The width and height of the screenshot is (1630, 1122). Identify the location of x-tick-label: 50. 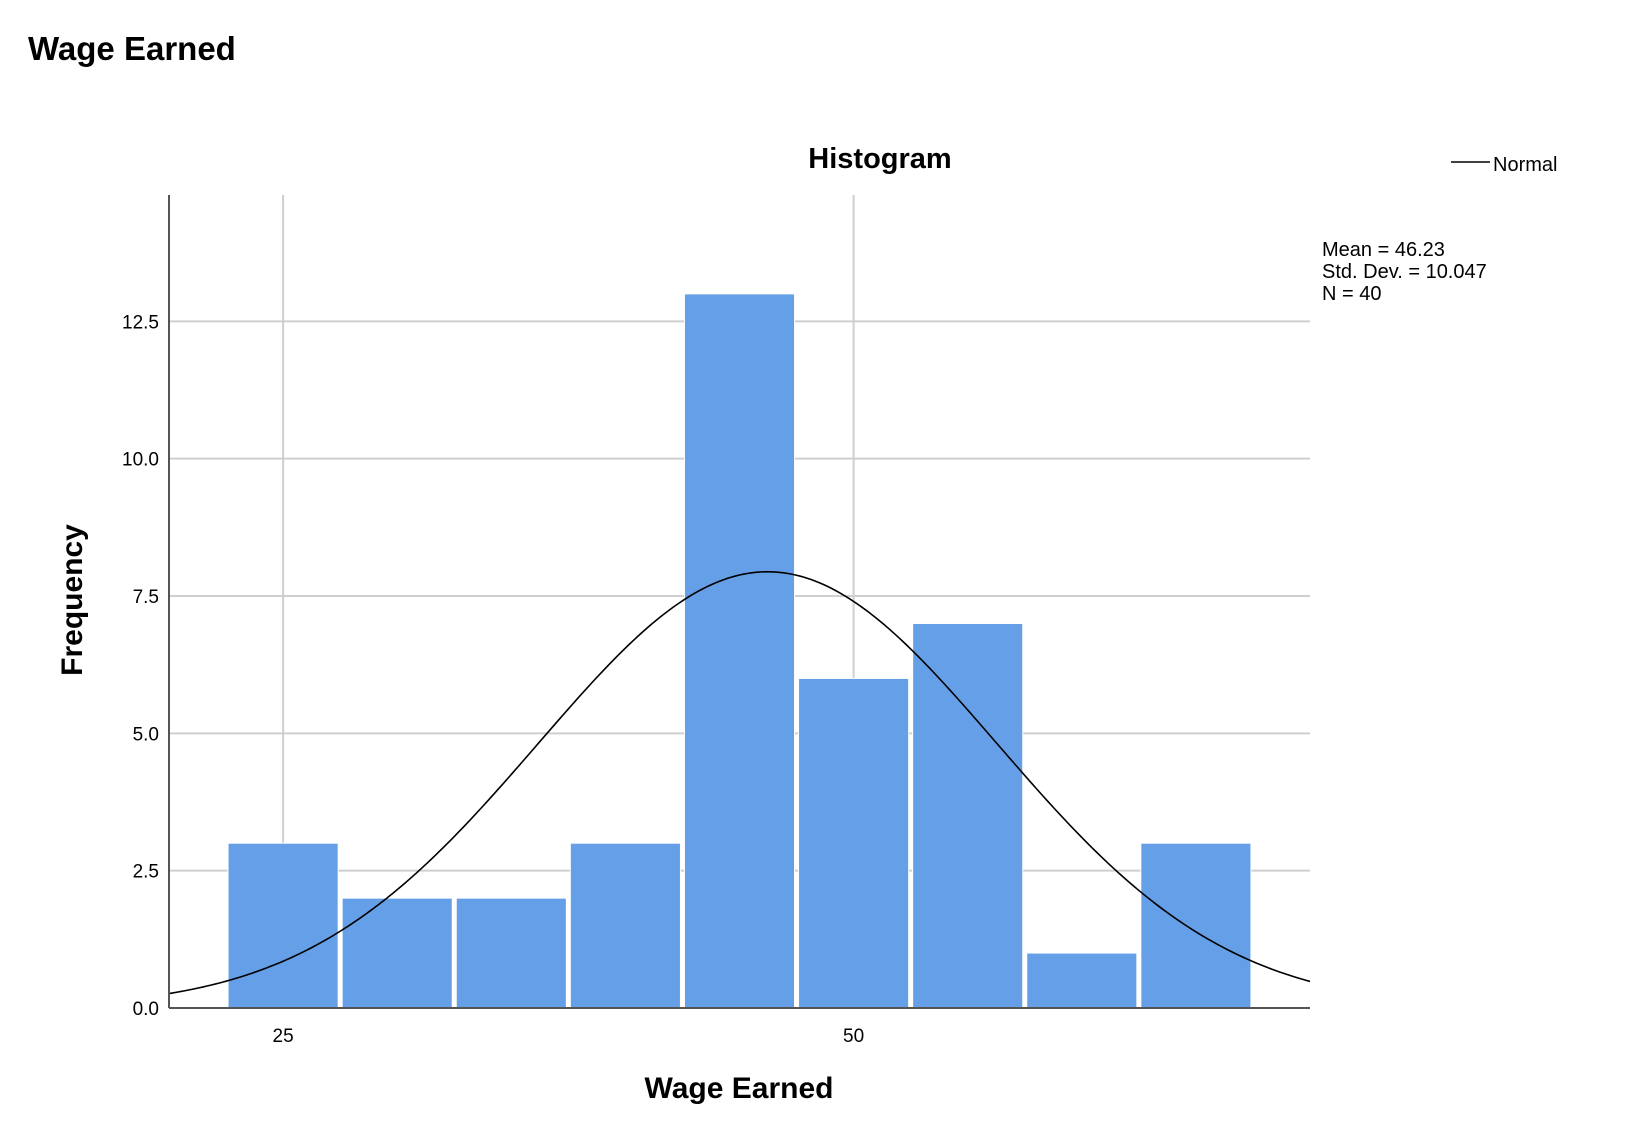
(853, 1036).